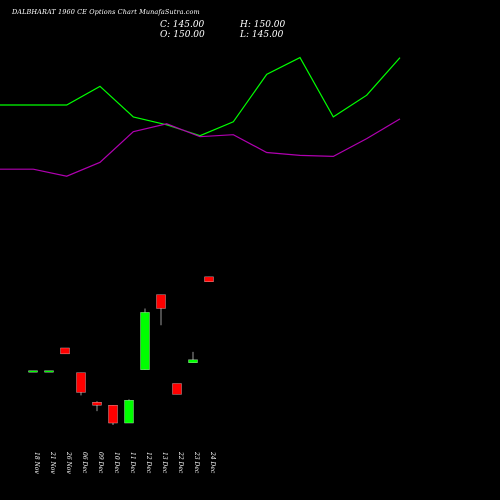 Image resolution: width=500 pixels, height=500 pixels. I want to click on x-tick-label: 23 Dec, so click(196, 462).